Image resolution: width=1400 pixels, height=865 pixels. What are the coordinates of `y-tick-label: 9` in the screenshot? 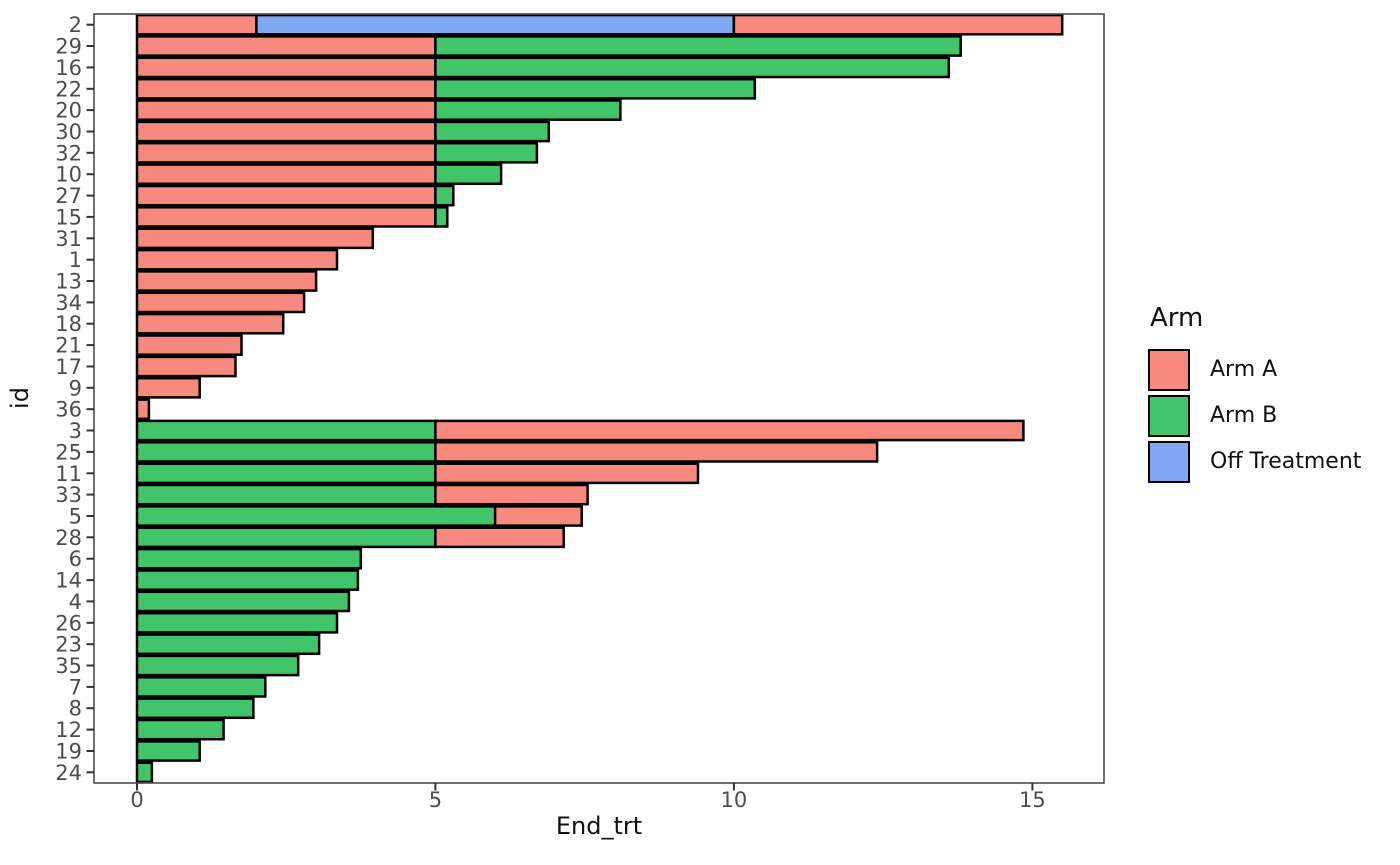 It's located at (75, 388).